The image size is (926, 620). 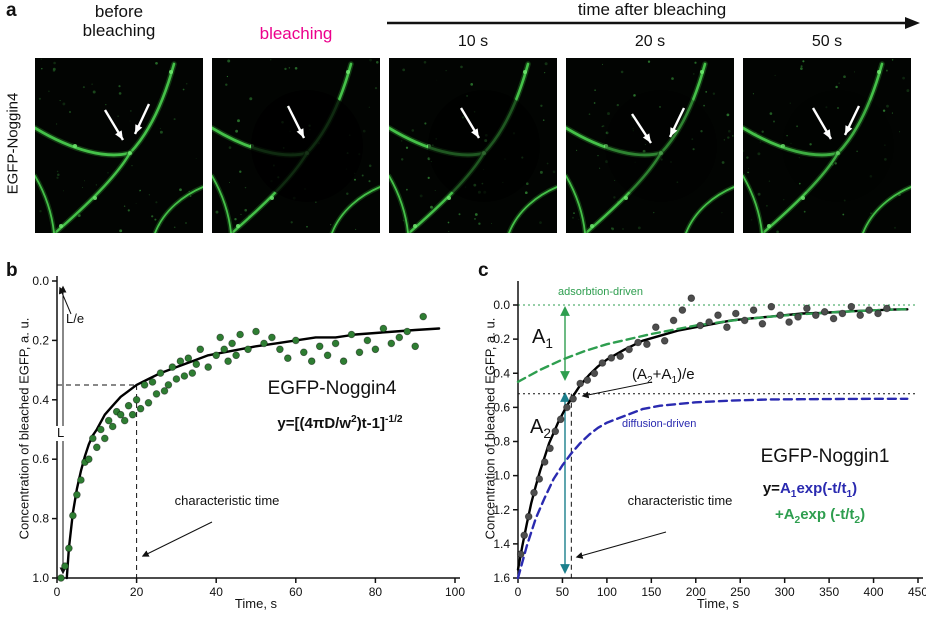 What do you see at coordinates (563, 592) in the screenshot?
I see `svg-text: 50` at bounding box center [563, 592].